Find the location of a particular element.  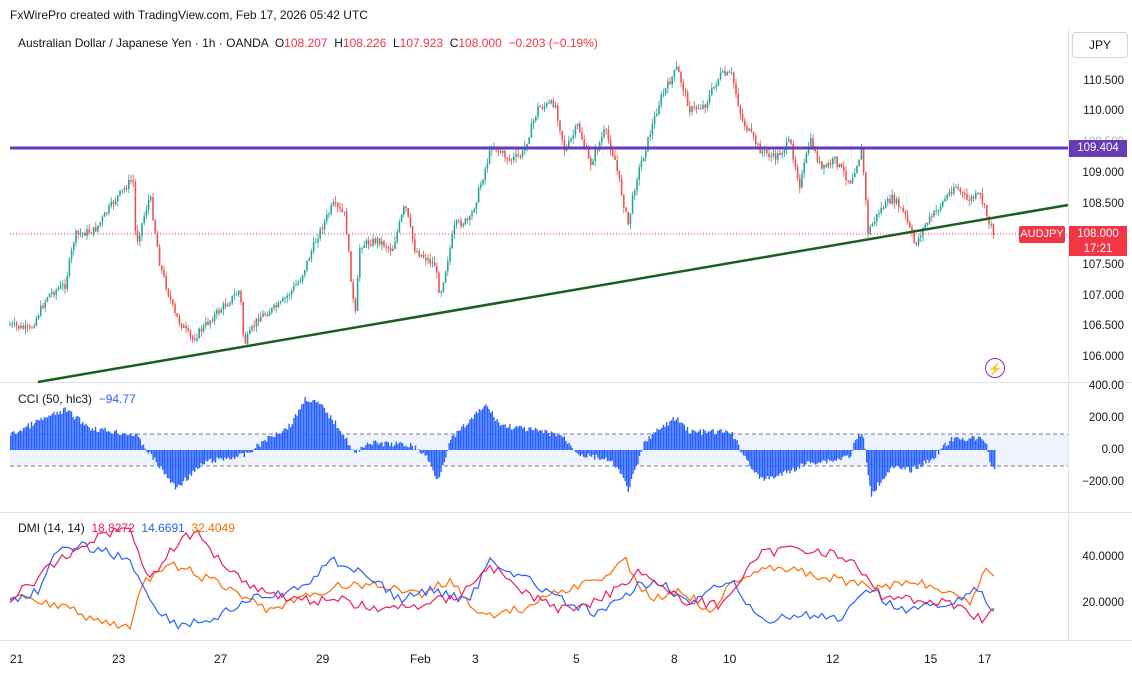

pane-divider-dmi is located at coordinates (566, 512).